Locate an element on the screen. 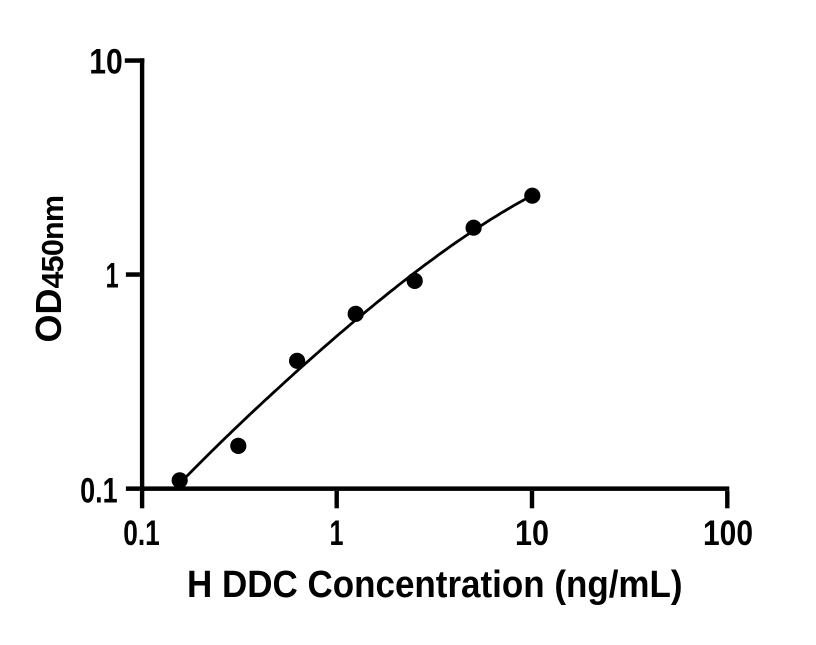 This screenshot has width=816, height=645. svg-text: 100 is located at coordinates (728, 533).